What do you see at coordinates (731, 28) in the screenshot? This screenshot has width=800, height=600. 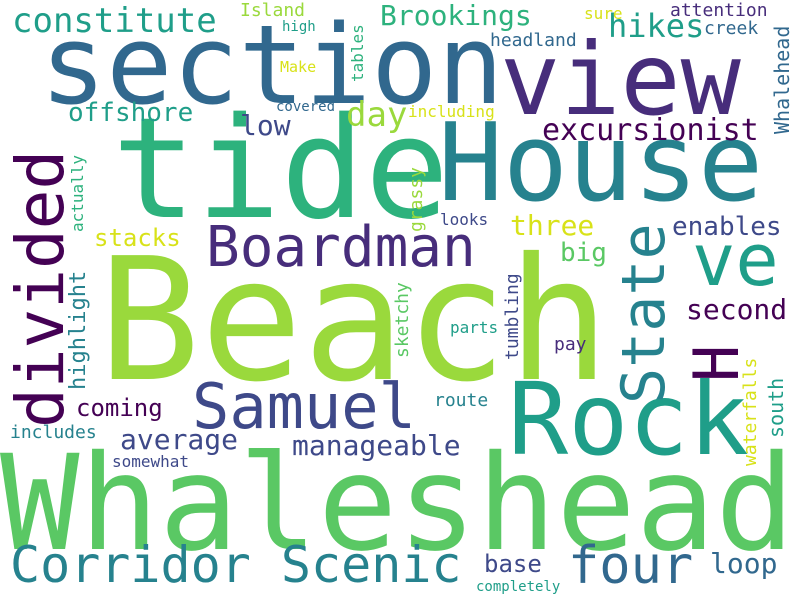 I see `word-creek: creek` at bounding box center [731, 28].